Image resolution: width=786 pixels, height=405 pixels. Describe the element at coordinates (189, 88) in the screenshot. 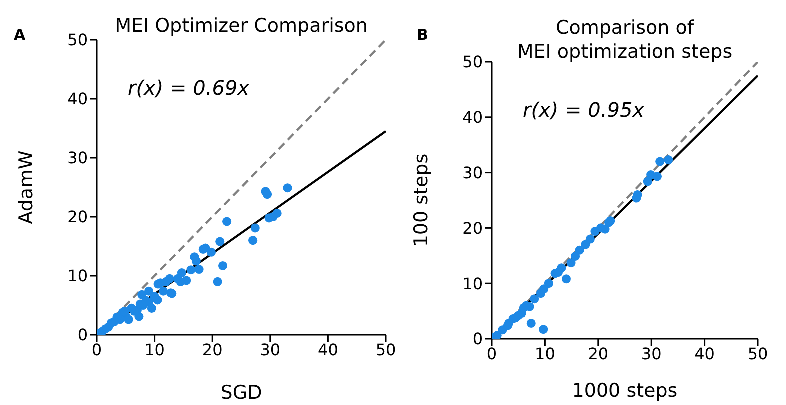

I see `annotation: r(x) = 0.69x` at that location.